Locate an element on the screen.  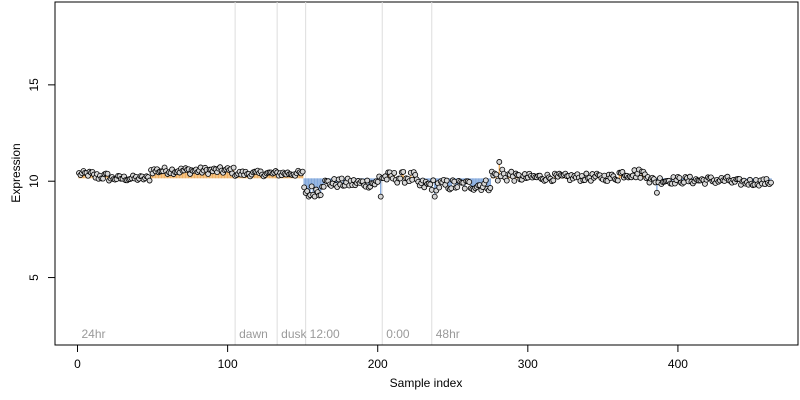
phase-label: dusk is located at coordinates (294, 334).